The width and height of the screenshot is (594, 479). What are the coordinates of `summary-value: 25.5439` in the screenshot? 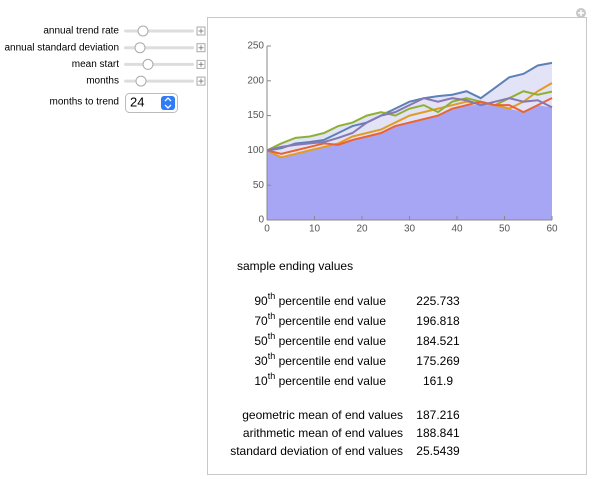 It's located at (438, 451).